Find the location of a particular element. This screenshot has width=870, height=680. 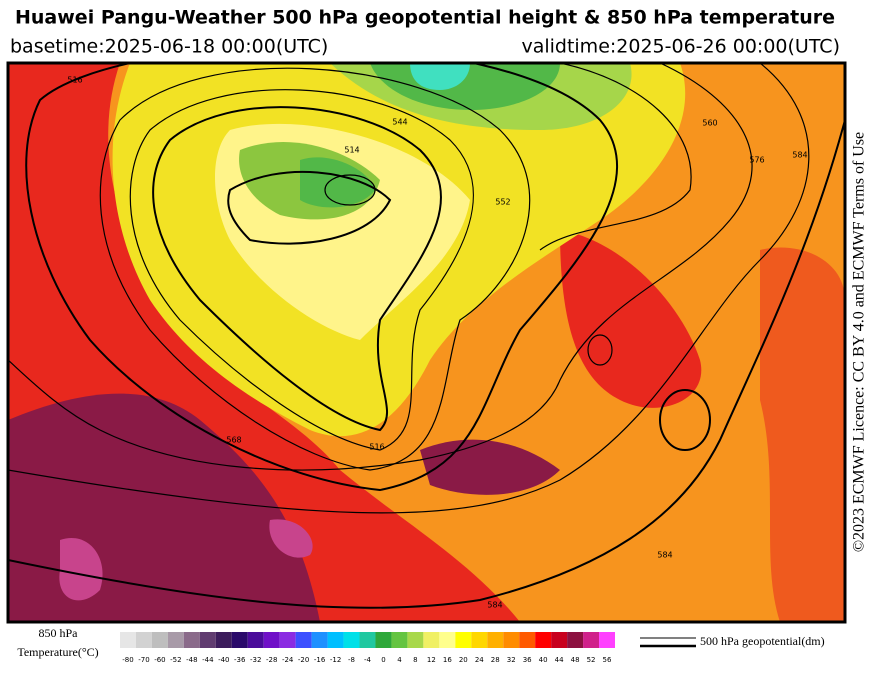

colorbar-label: 40 is located at coordinates (543, 660).